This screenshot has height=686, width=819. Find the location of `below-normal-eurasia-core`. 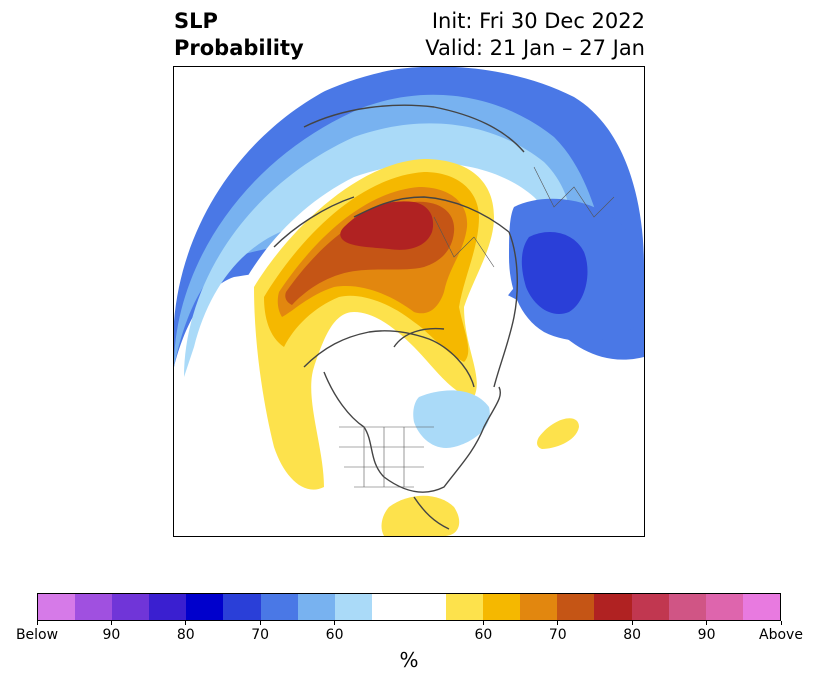

below-normal-eurasia-core is located at coordinates (554, 273).